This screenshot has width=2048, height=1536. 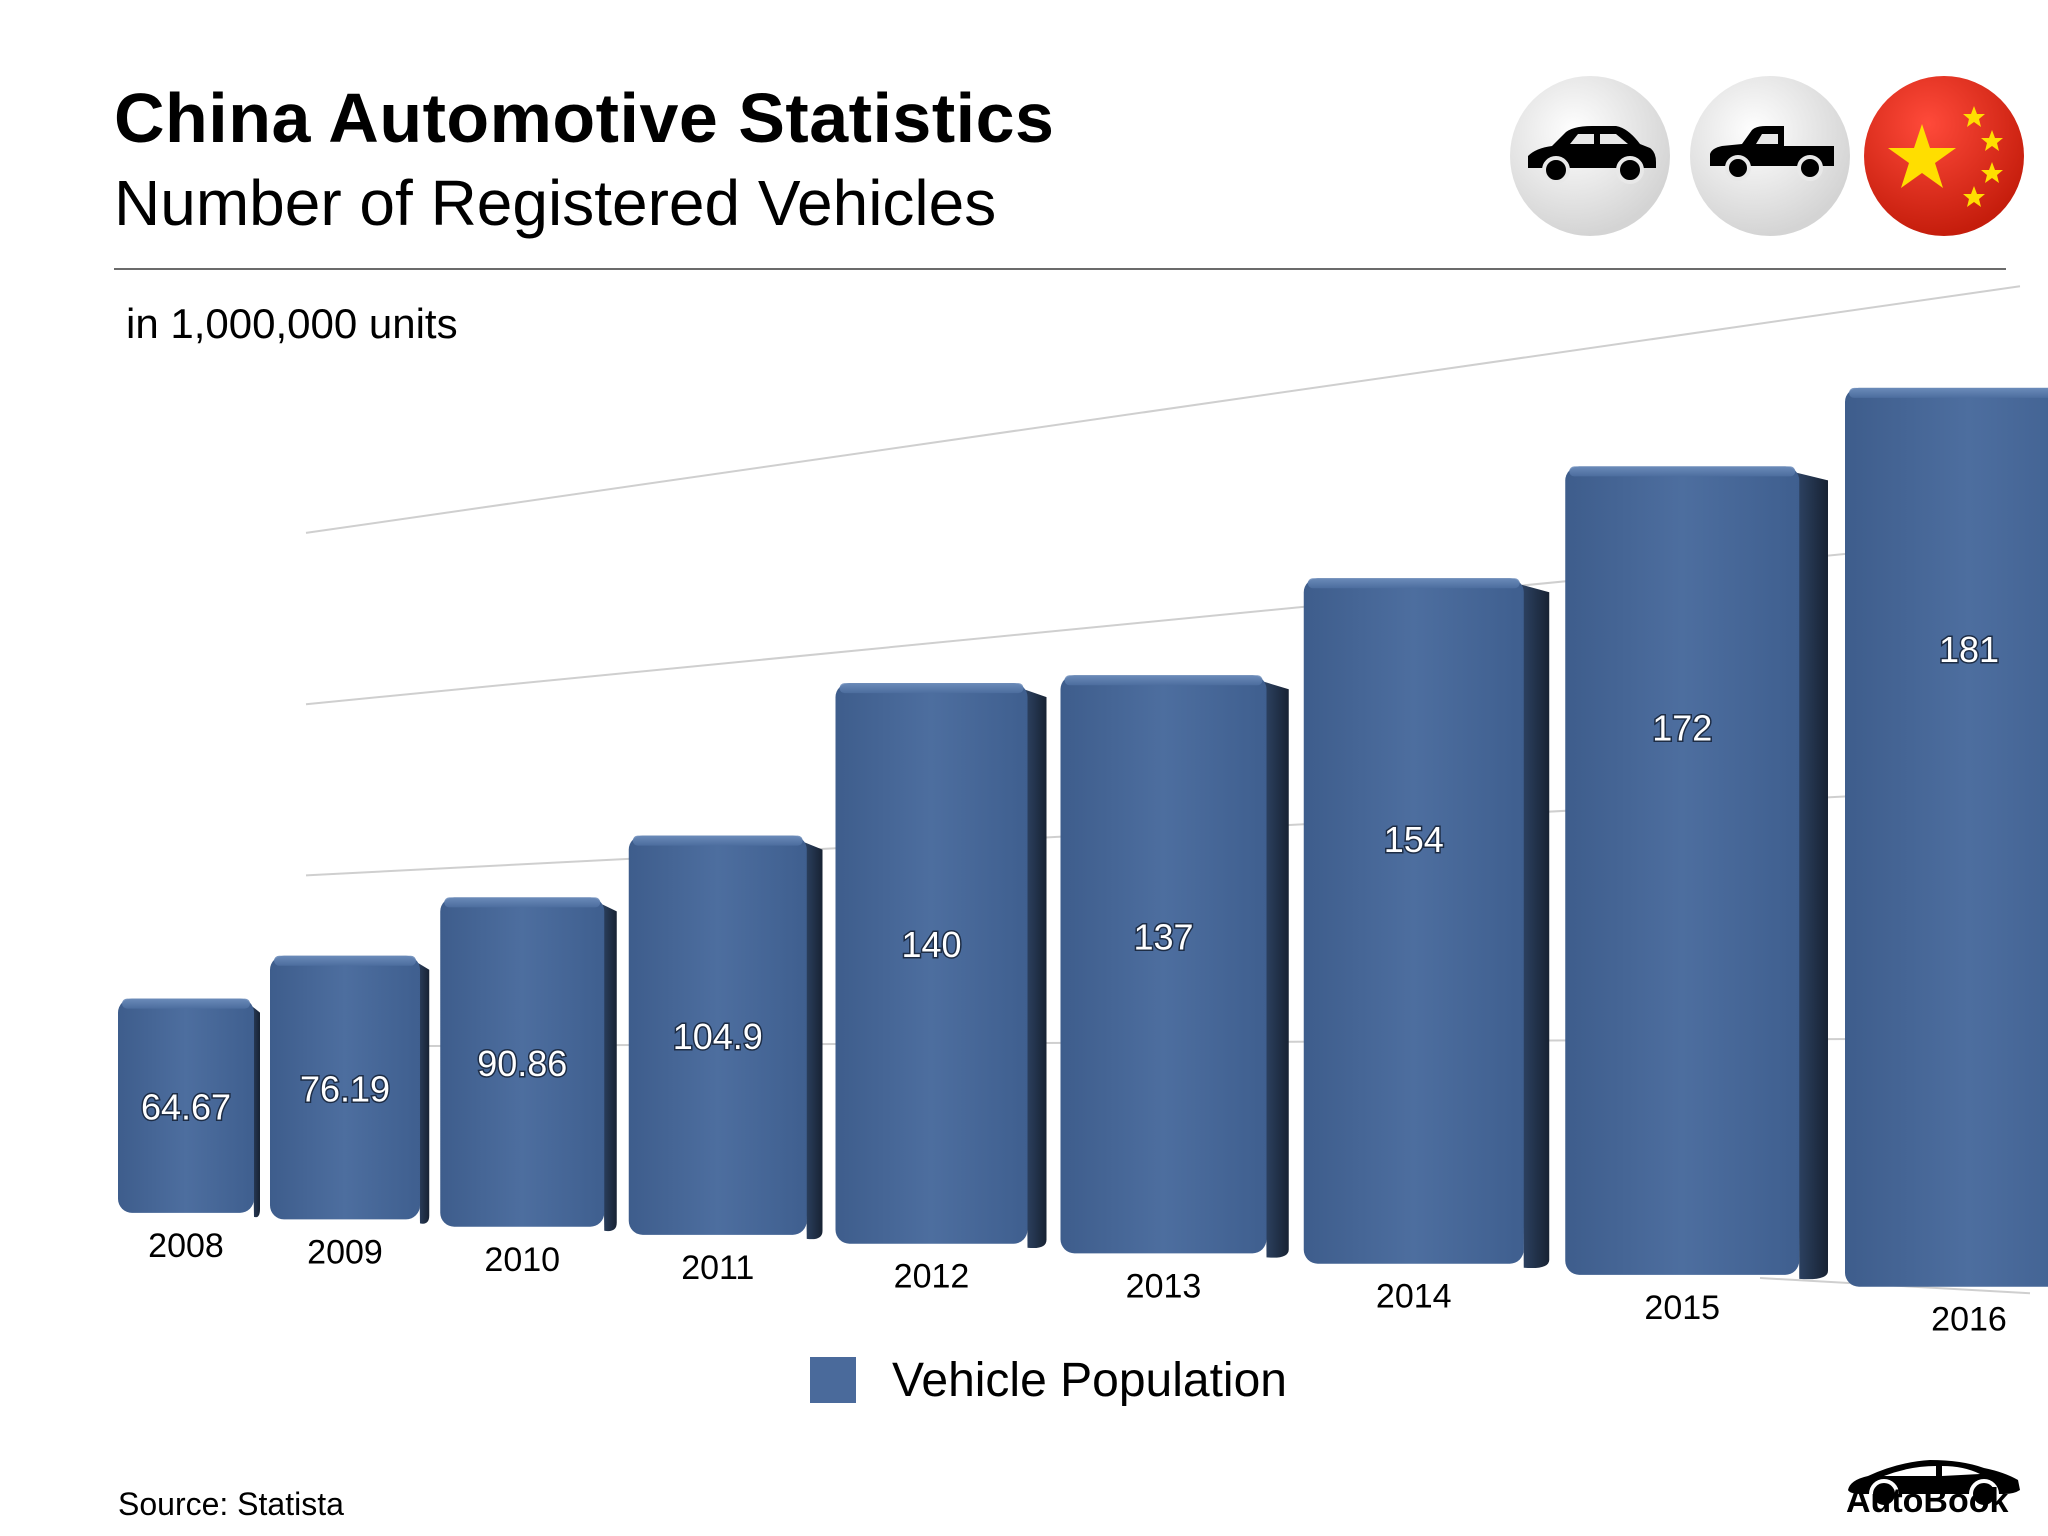 I want to click on pickup-badge, so click(x=1770, y=156).